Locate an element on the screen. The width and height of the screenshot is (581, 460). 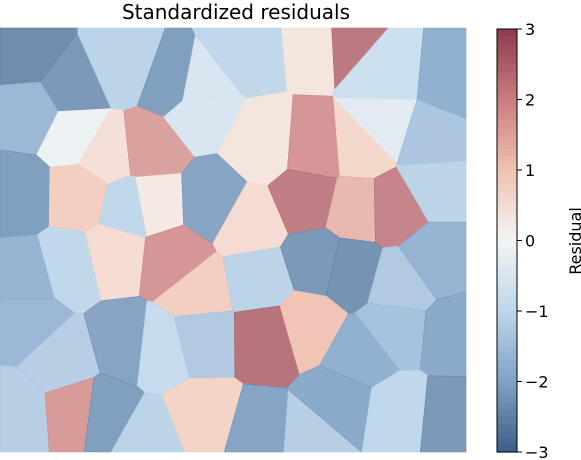
colorbar-tick-label: −1 is located at coordinates (537, 311).